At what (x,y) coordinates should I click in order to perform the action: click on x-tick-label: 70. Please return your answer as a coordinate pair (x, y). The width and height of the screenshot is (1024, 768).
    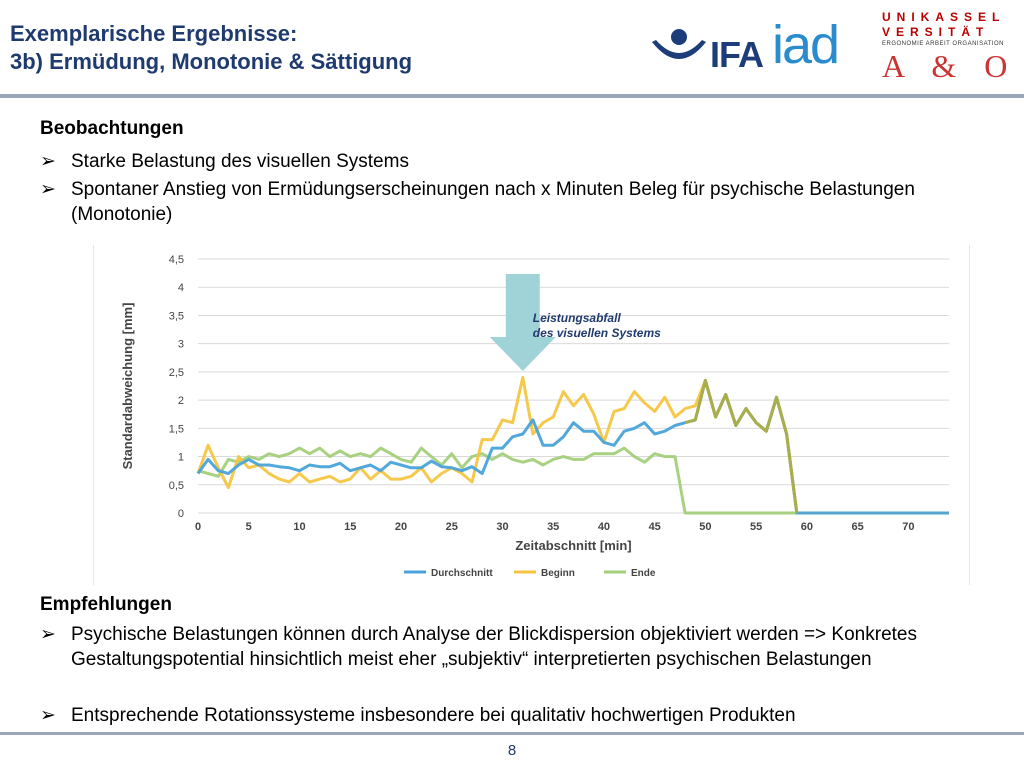
    Looking at the image, I should click on (908, 527).